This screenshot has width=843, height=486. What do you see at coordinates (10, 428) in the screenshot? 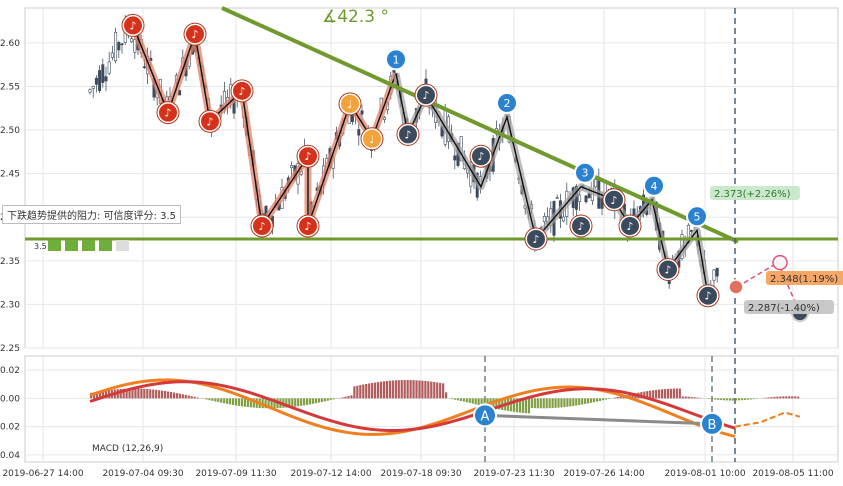
I see `macd-y-tick: -0.02` at bounding box center [10, 428].